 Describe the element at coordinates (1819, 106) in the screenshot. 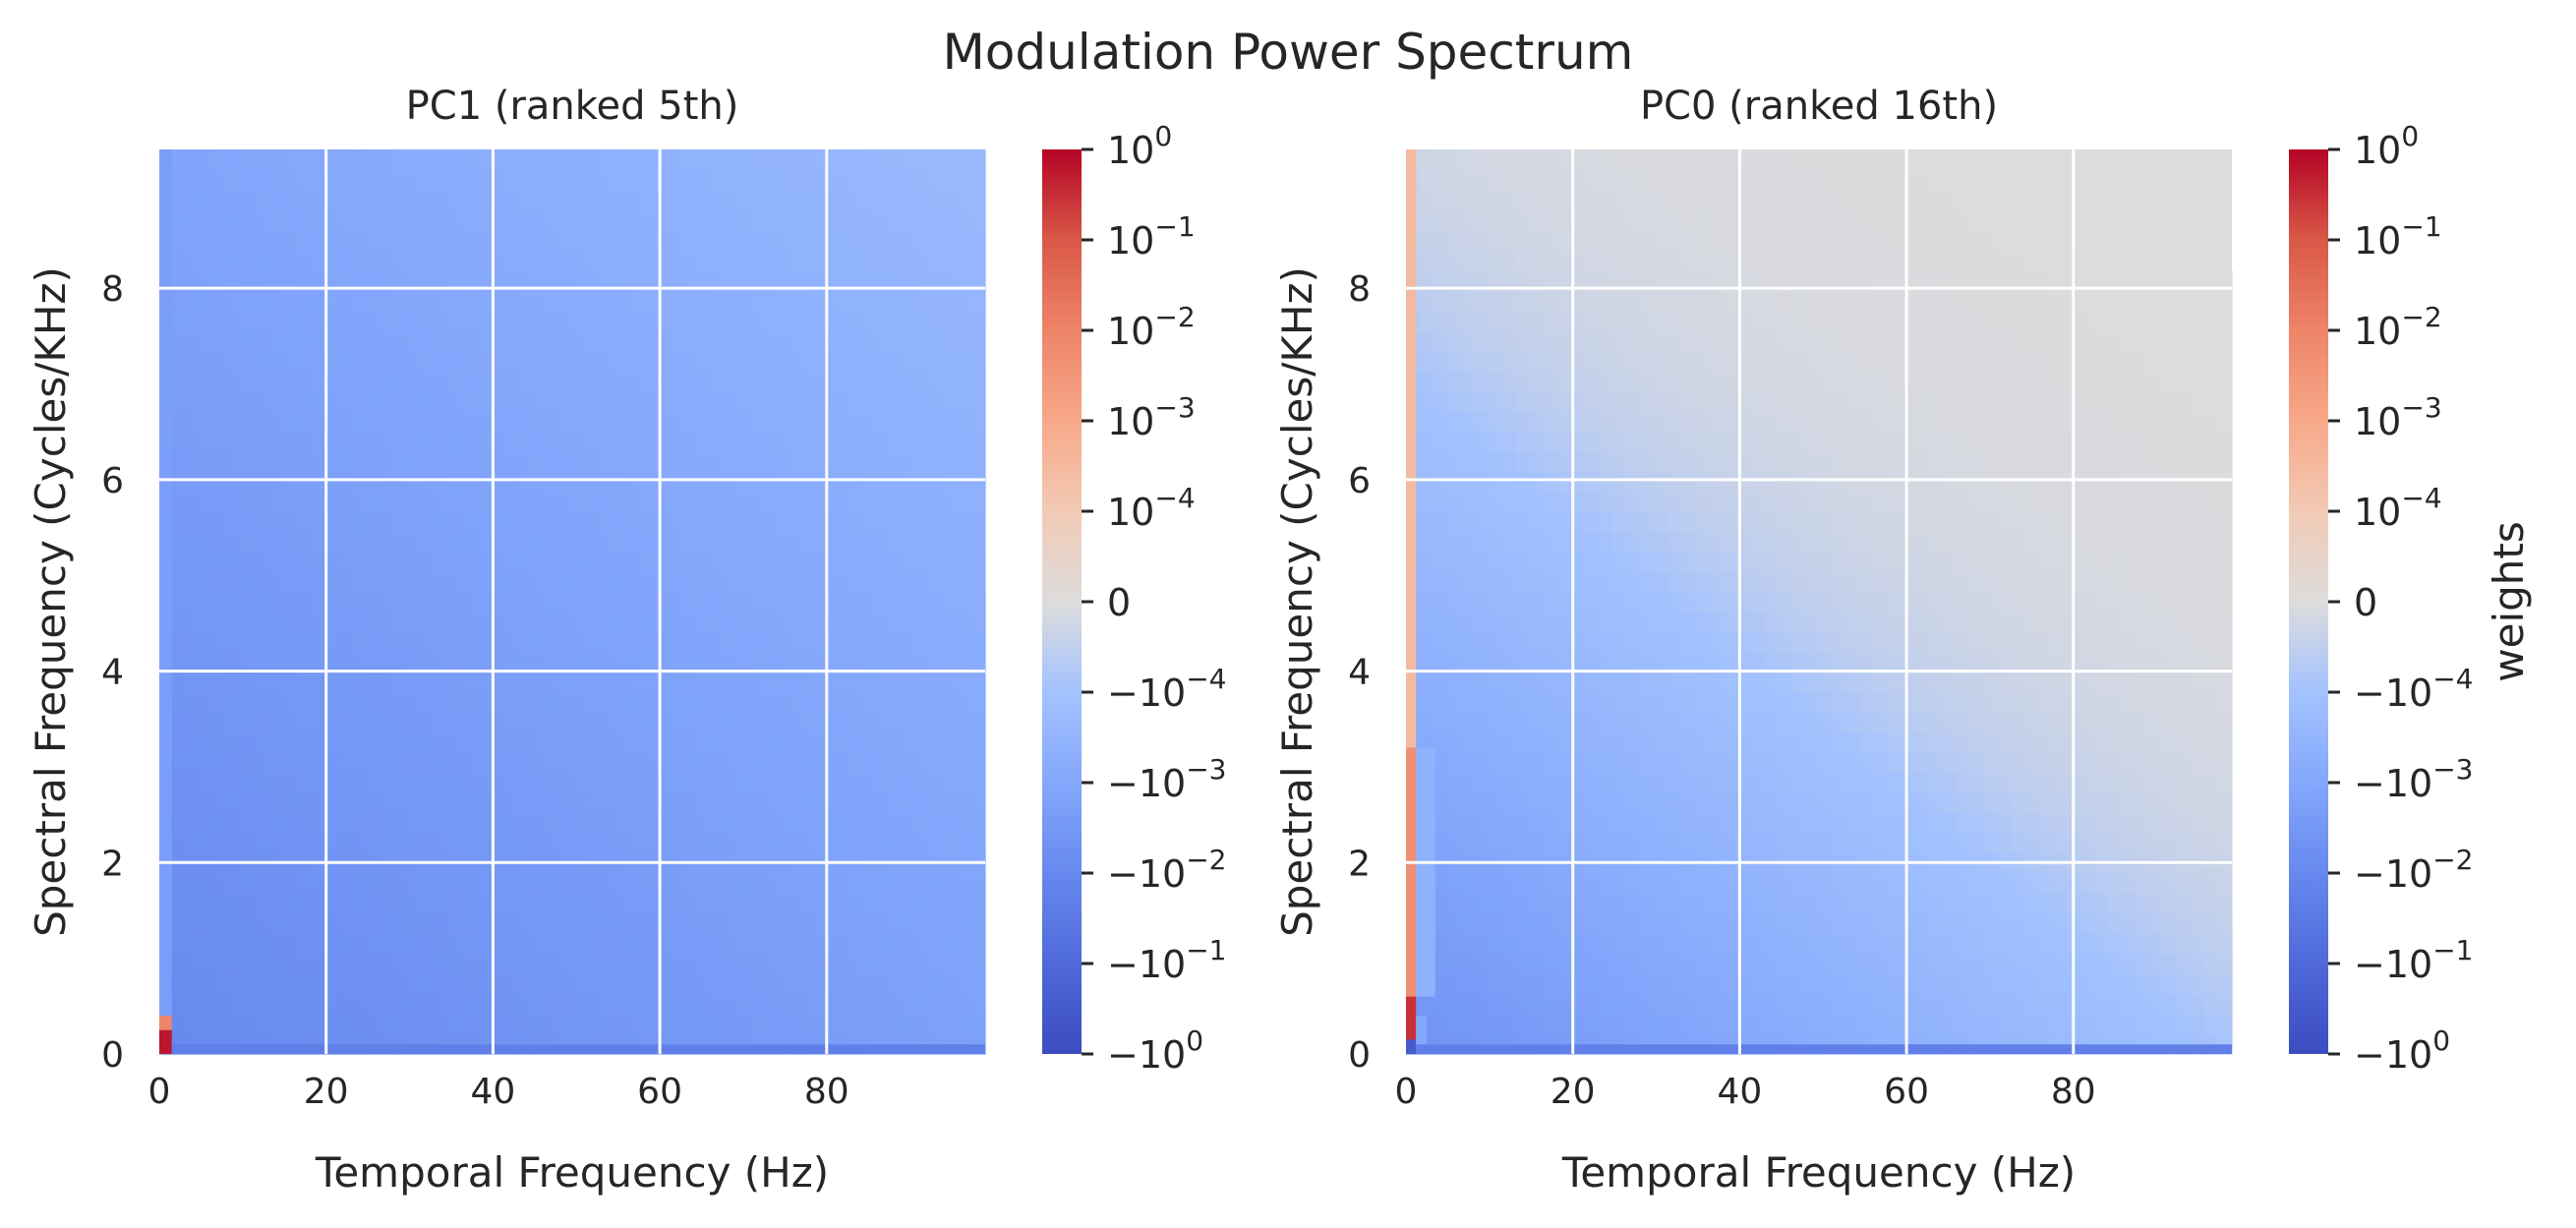

I see `panel-title: PC0 (ranked 16th)` at that location.